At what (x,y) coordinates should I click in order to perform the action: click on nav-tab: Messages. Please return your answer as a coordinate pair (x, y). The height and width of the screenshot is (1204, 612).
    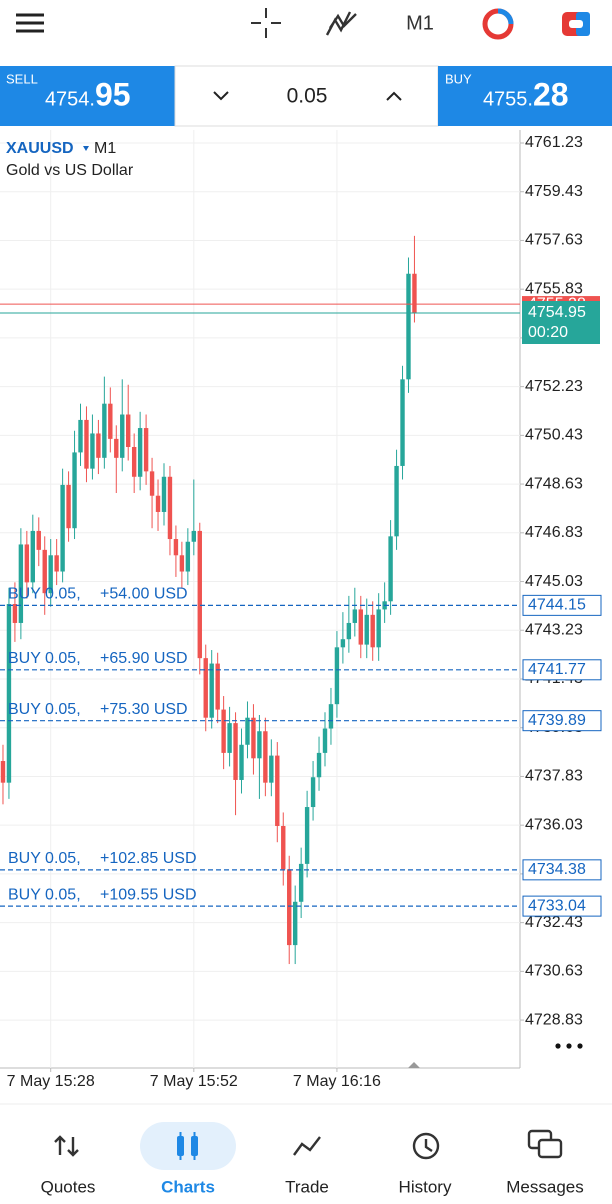
    Looking at the image, I should click on (544, 1186).